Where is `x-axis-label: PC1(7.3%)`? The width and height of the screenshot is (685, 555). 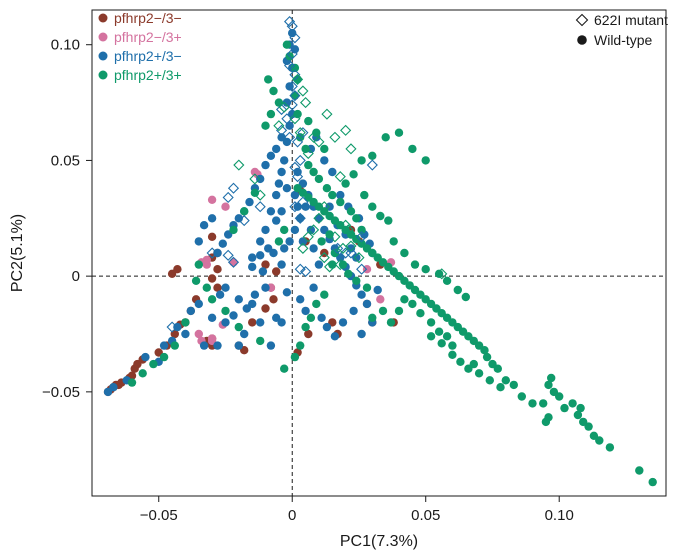
x-axis-label: PC1(7.3%) is located at coordinates (379, 541).